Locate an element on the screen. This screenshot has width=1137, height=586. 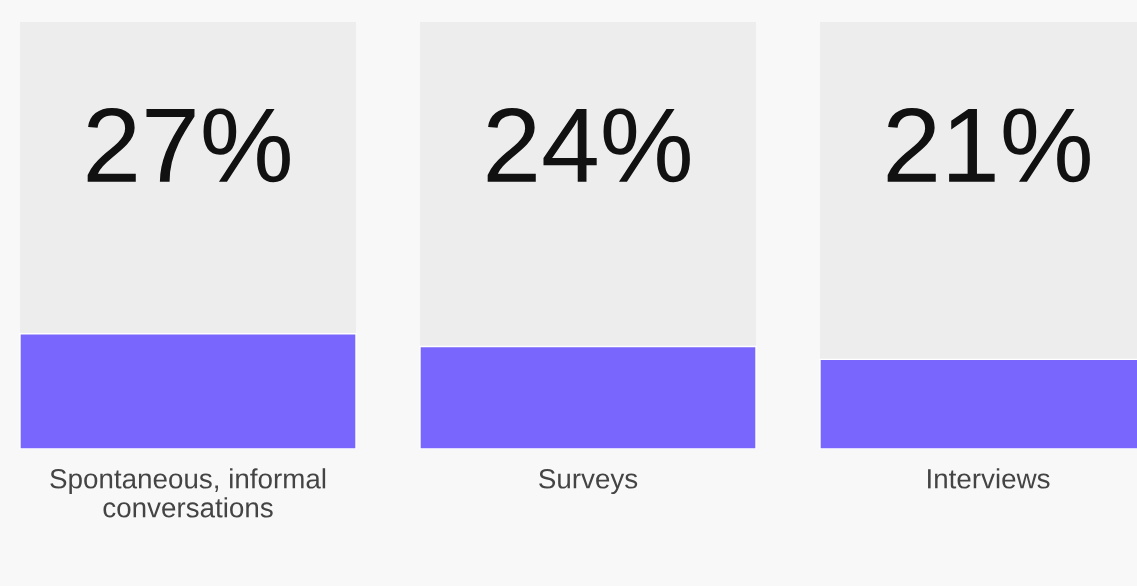
x-tick-label: Surveys is located at coordinates (588, 481).